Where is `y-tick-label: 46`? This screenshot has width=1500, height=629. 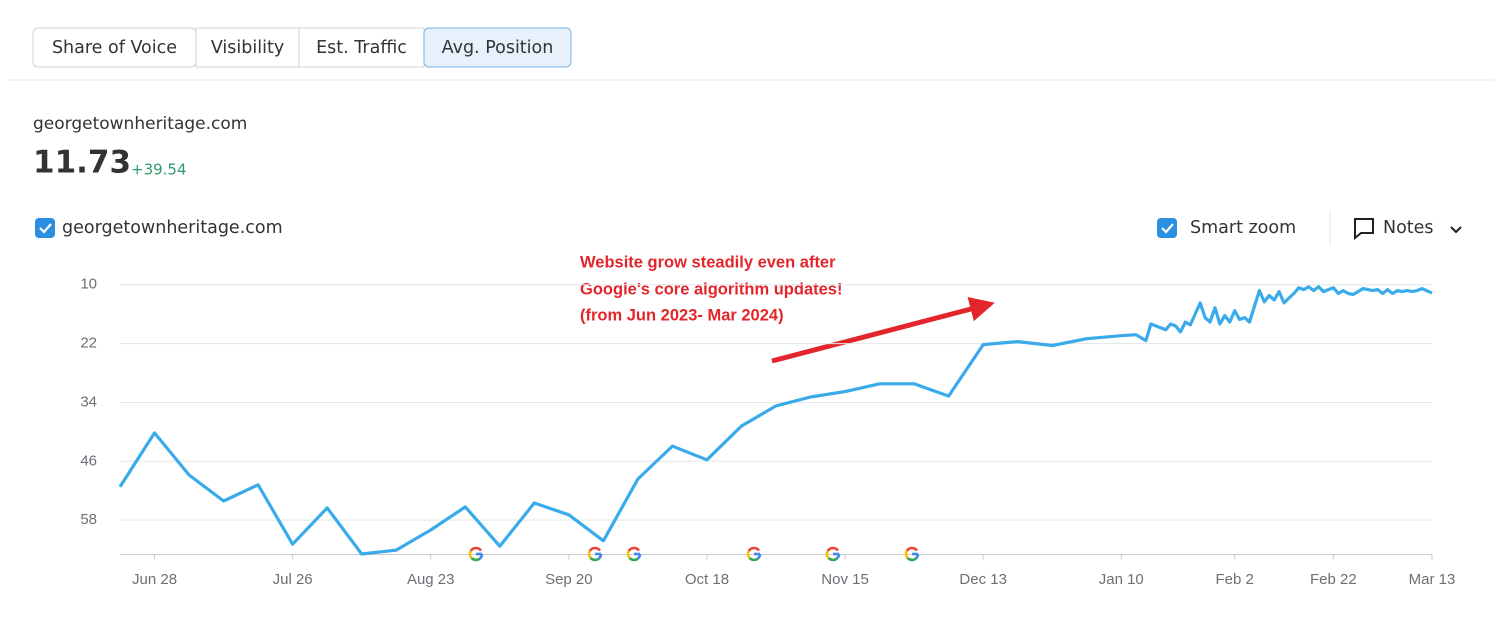 y-tick-label: 46 is located at coordinates (88, 460).